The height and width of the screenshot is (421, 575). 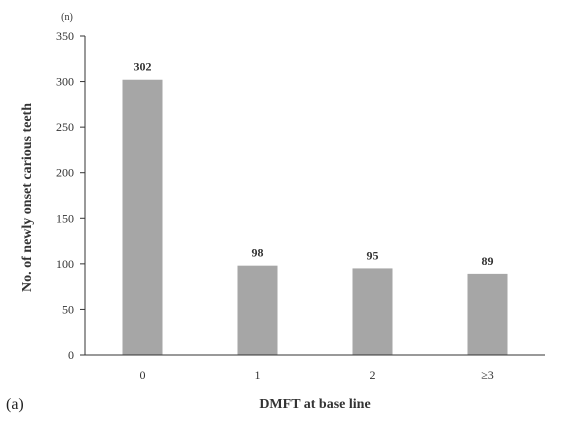 What do you see at coordinates (68, 309) in the screenshot?
I see `y-tick-label: 50` at bounding box center [68, 309].